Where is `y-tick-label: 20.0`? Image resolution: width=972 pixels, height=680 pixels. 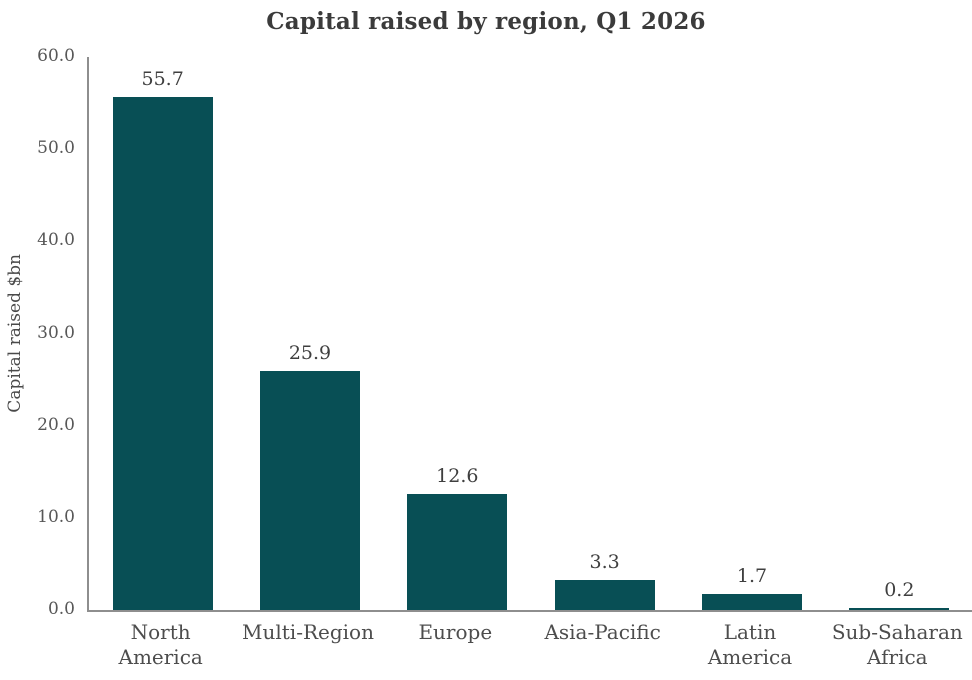 y-tick-label: 20.0 is located at coordinates (56, 424).